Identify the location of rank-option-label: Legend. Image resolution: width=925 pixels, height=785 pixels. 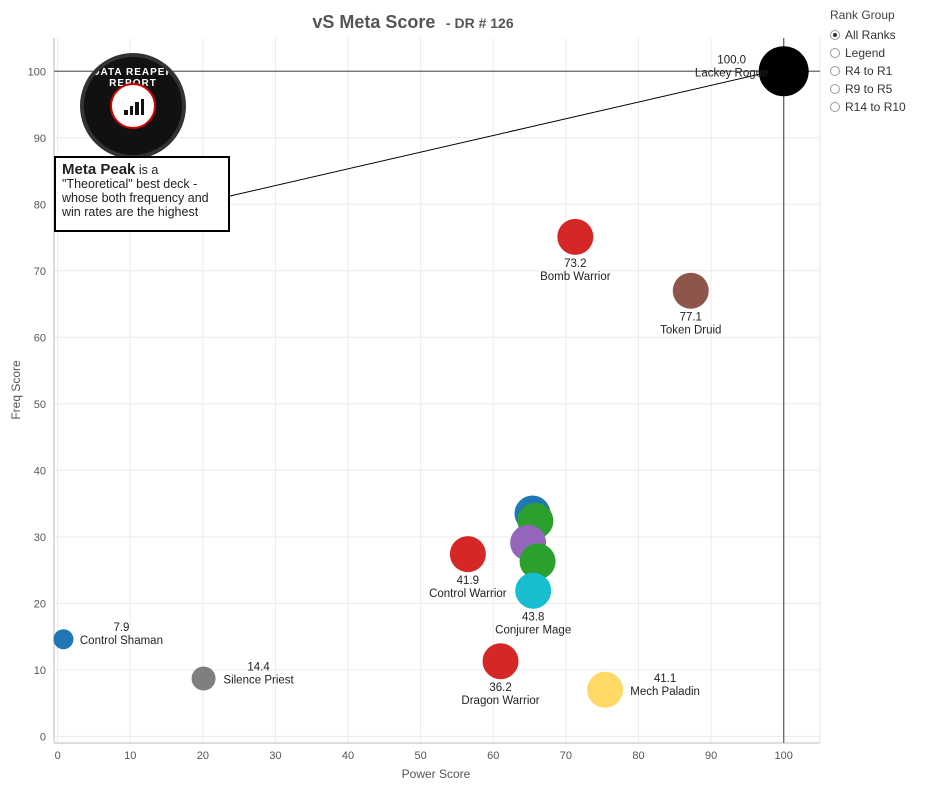
(865, 53).